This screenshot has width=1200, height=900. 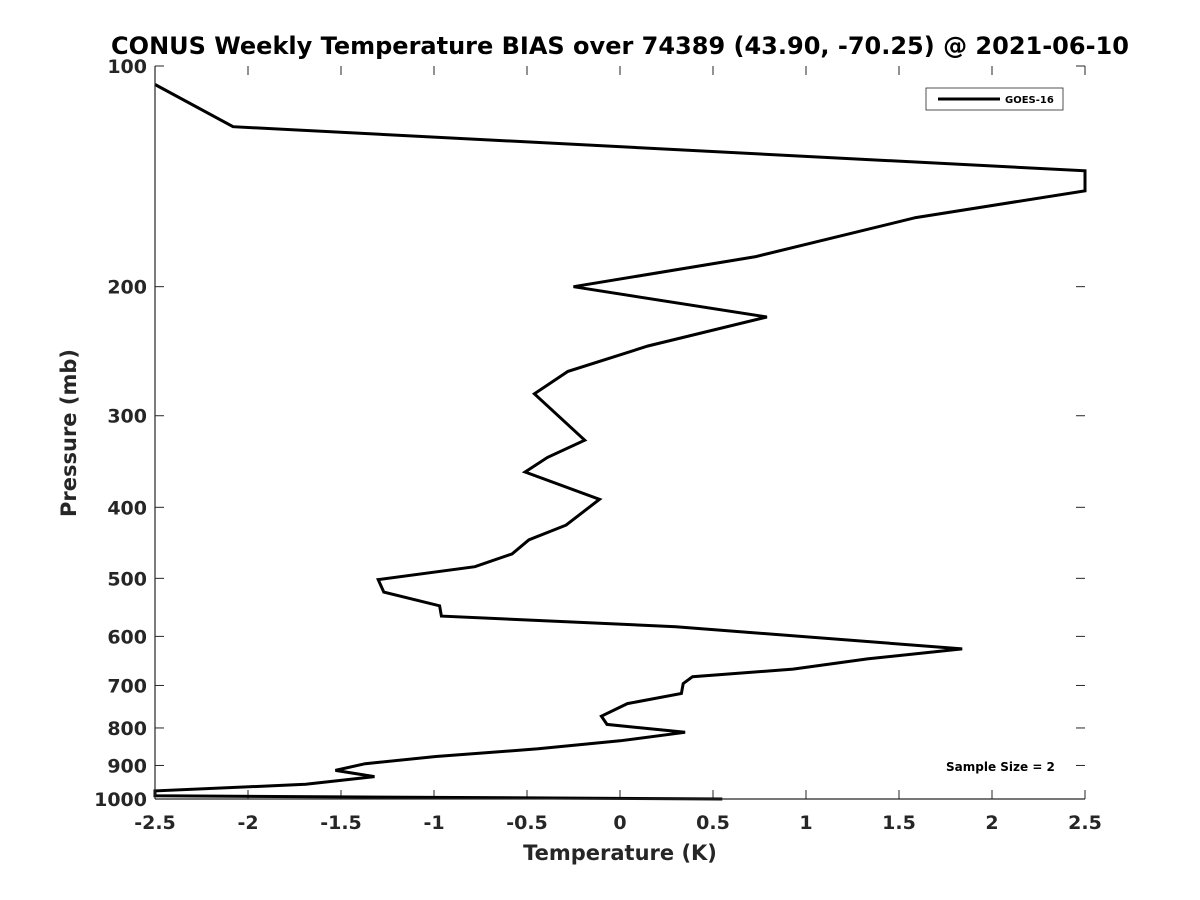 I want to click on x-tick-label: 2.5, so click(x=1085, y=823).